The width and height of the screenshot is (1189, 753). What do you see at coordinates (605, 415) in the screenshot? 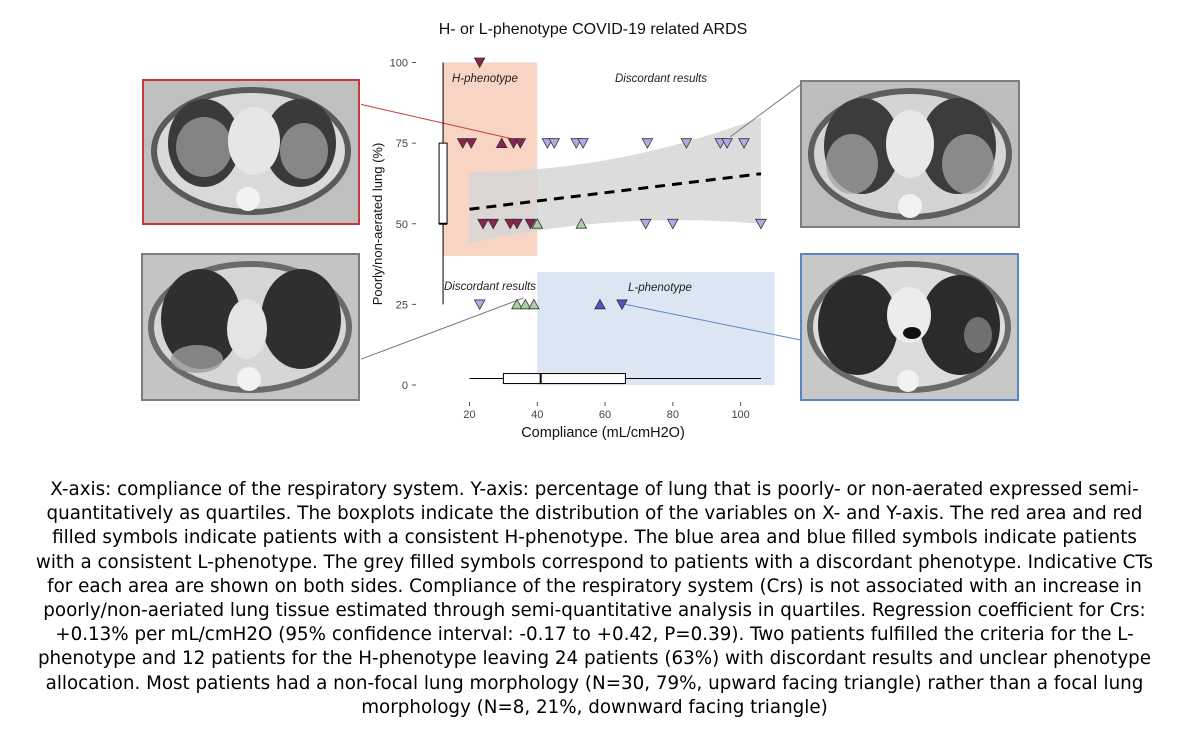
I see `x-tick-label-60: 60` at bounding box center [605, 415].